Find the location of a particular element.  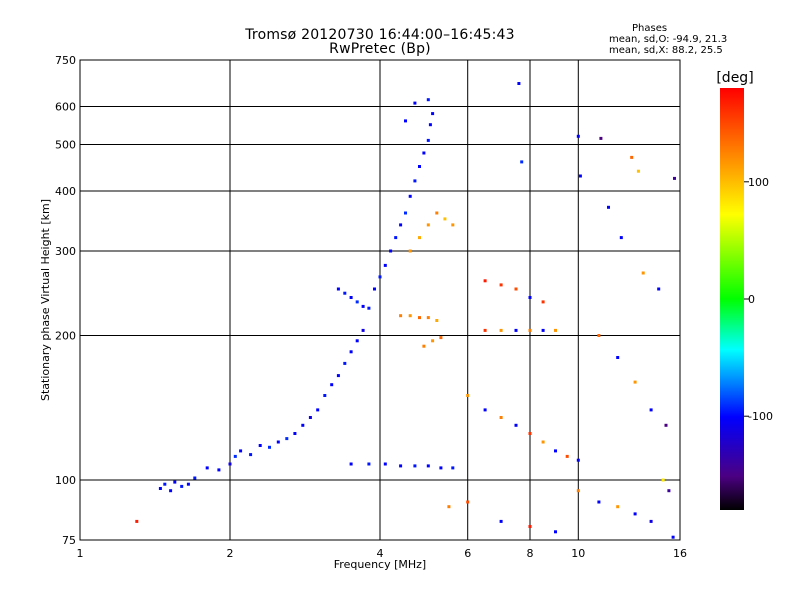

x-tick-label: 10 is located at coordinates (578, 553).